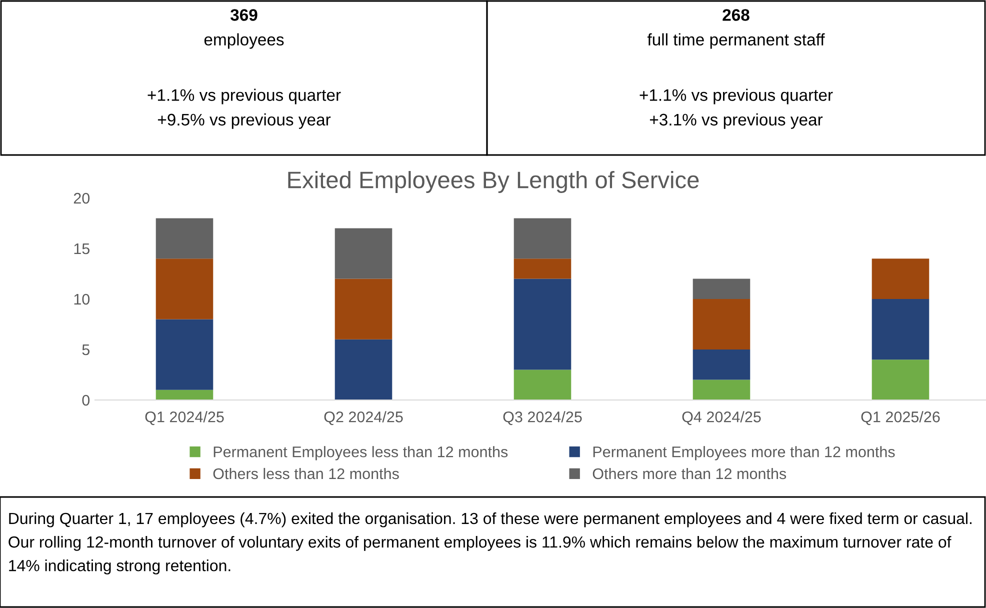 This screenshot has width=986, height=608. Describe the element at coordinates (689, 474) in the screenshot. I see `legend-label: Others more than 12 months` at that location.